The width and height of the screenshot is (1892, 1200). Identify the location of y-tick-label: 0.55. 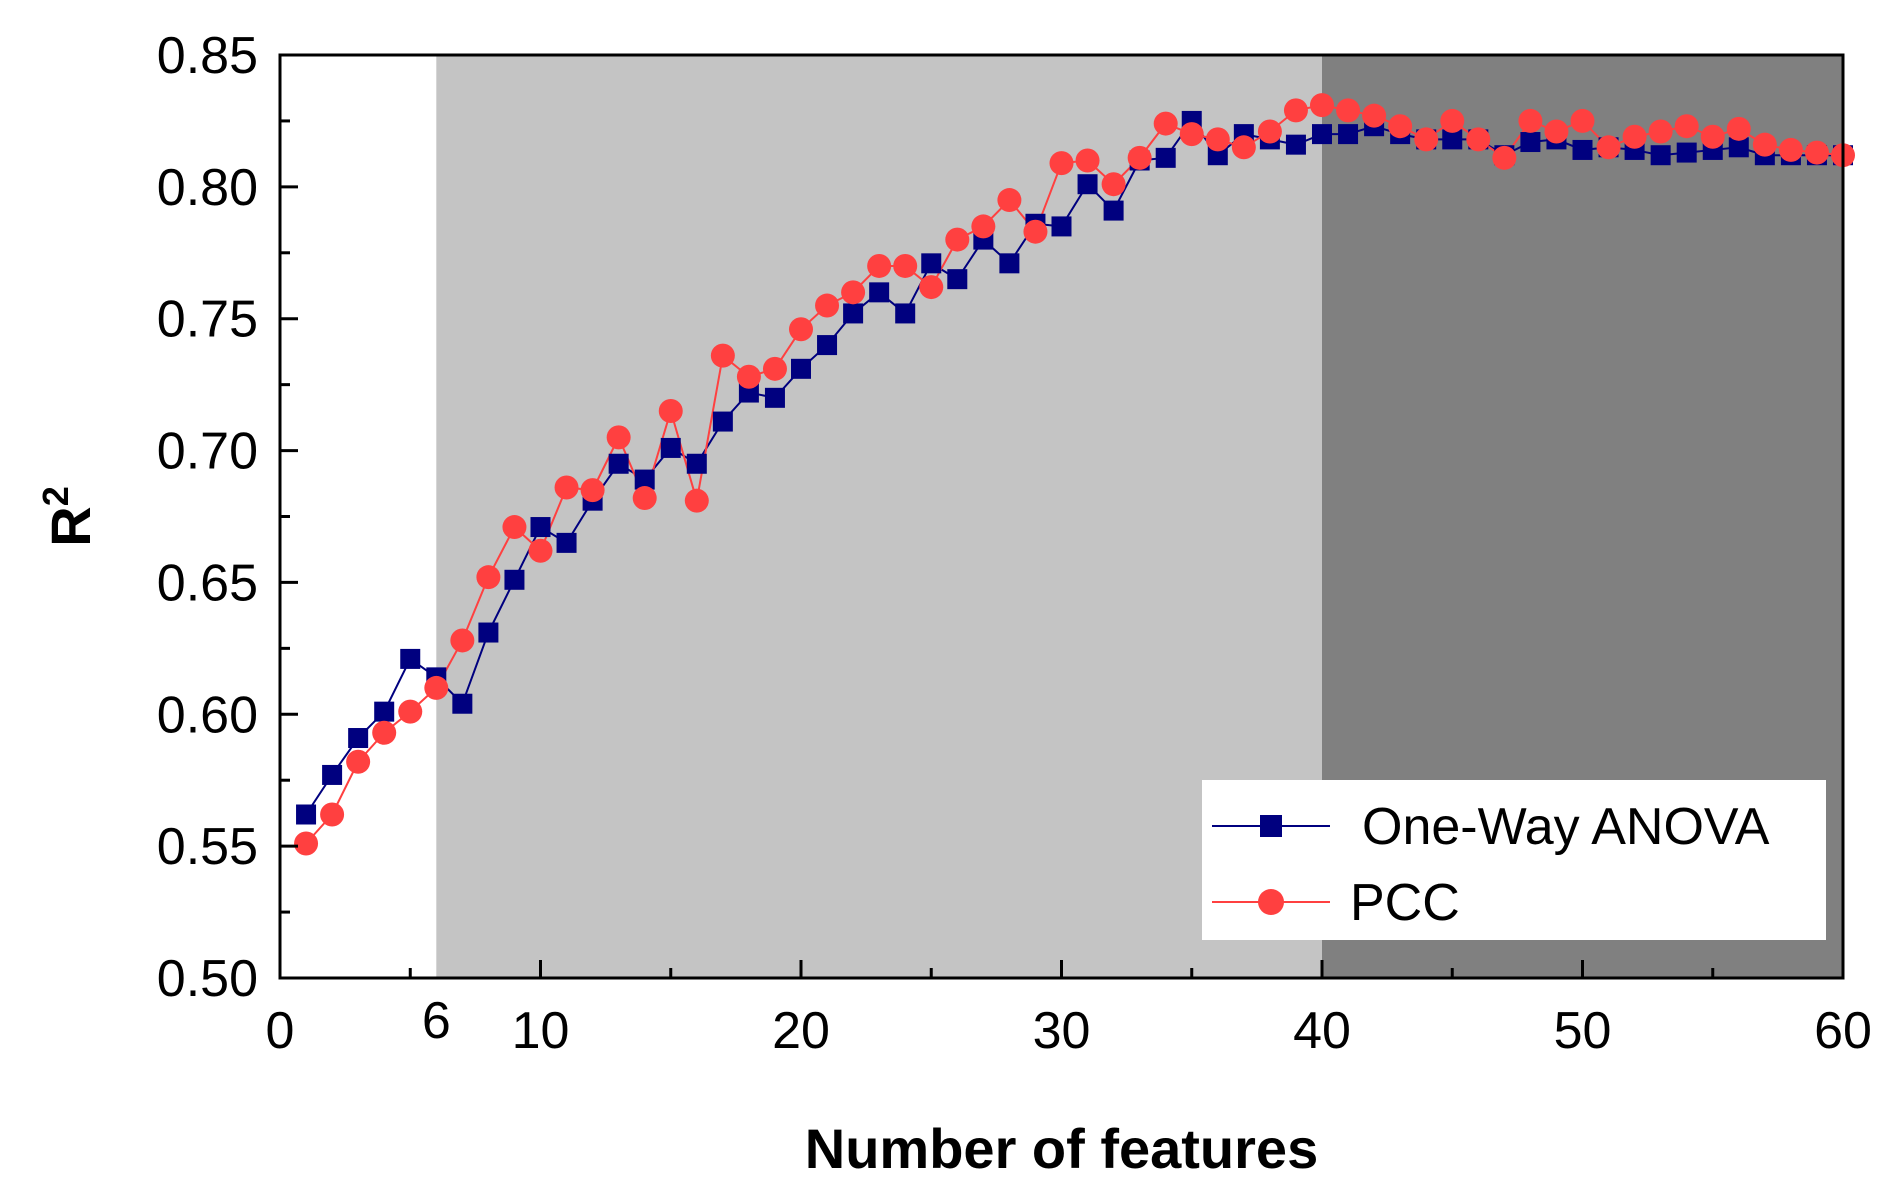
(207, 847).